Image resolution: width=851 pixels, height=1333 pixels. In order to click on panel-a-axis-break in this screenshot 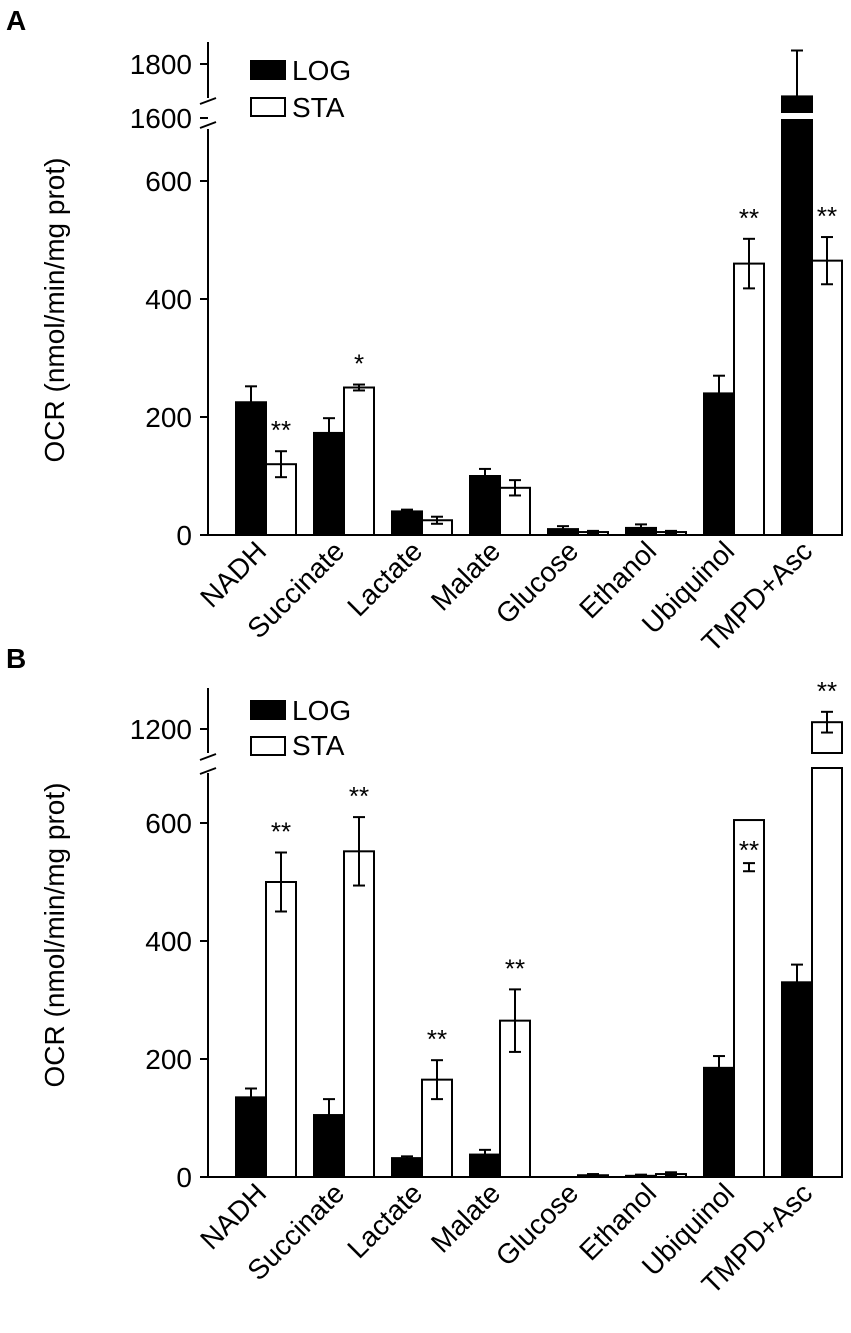, I will do `click(208, 113)`.